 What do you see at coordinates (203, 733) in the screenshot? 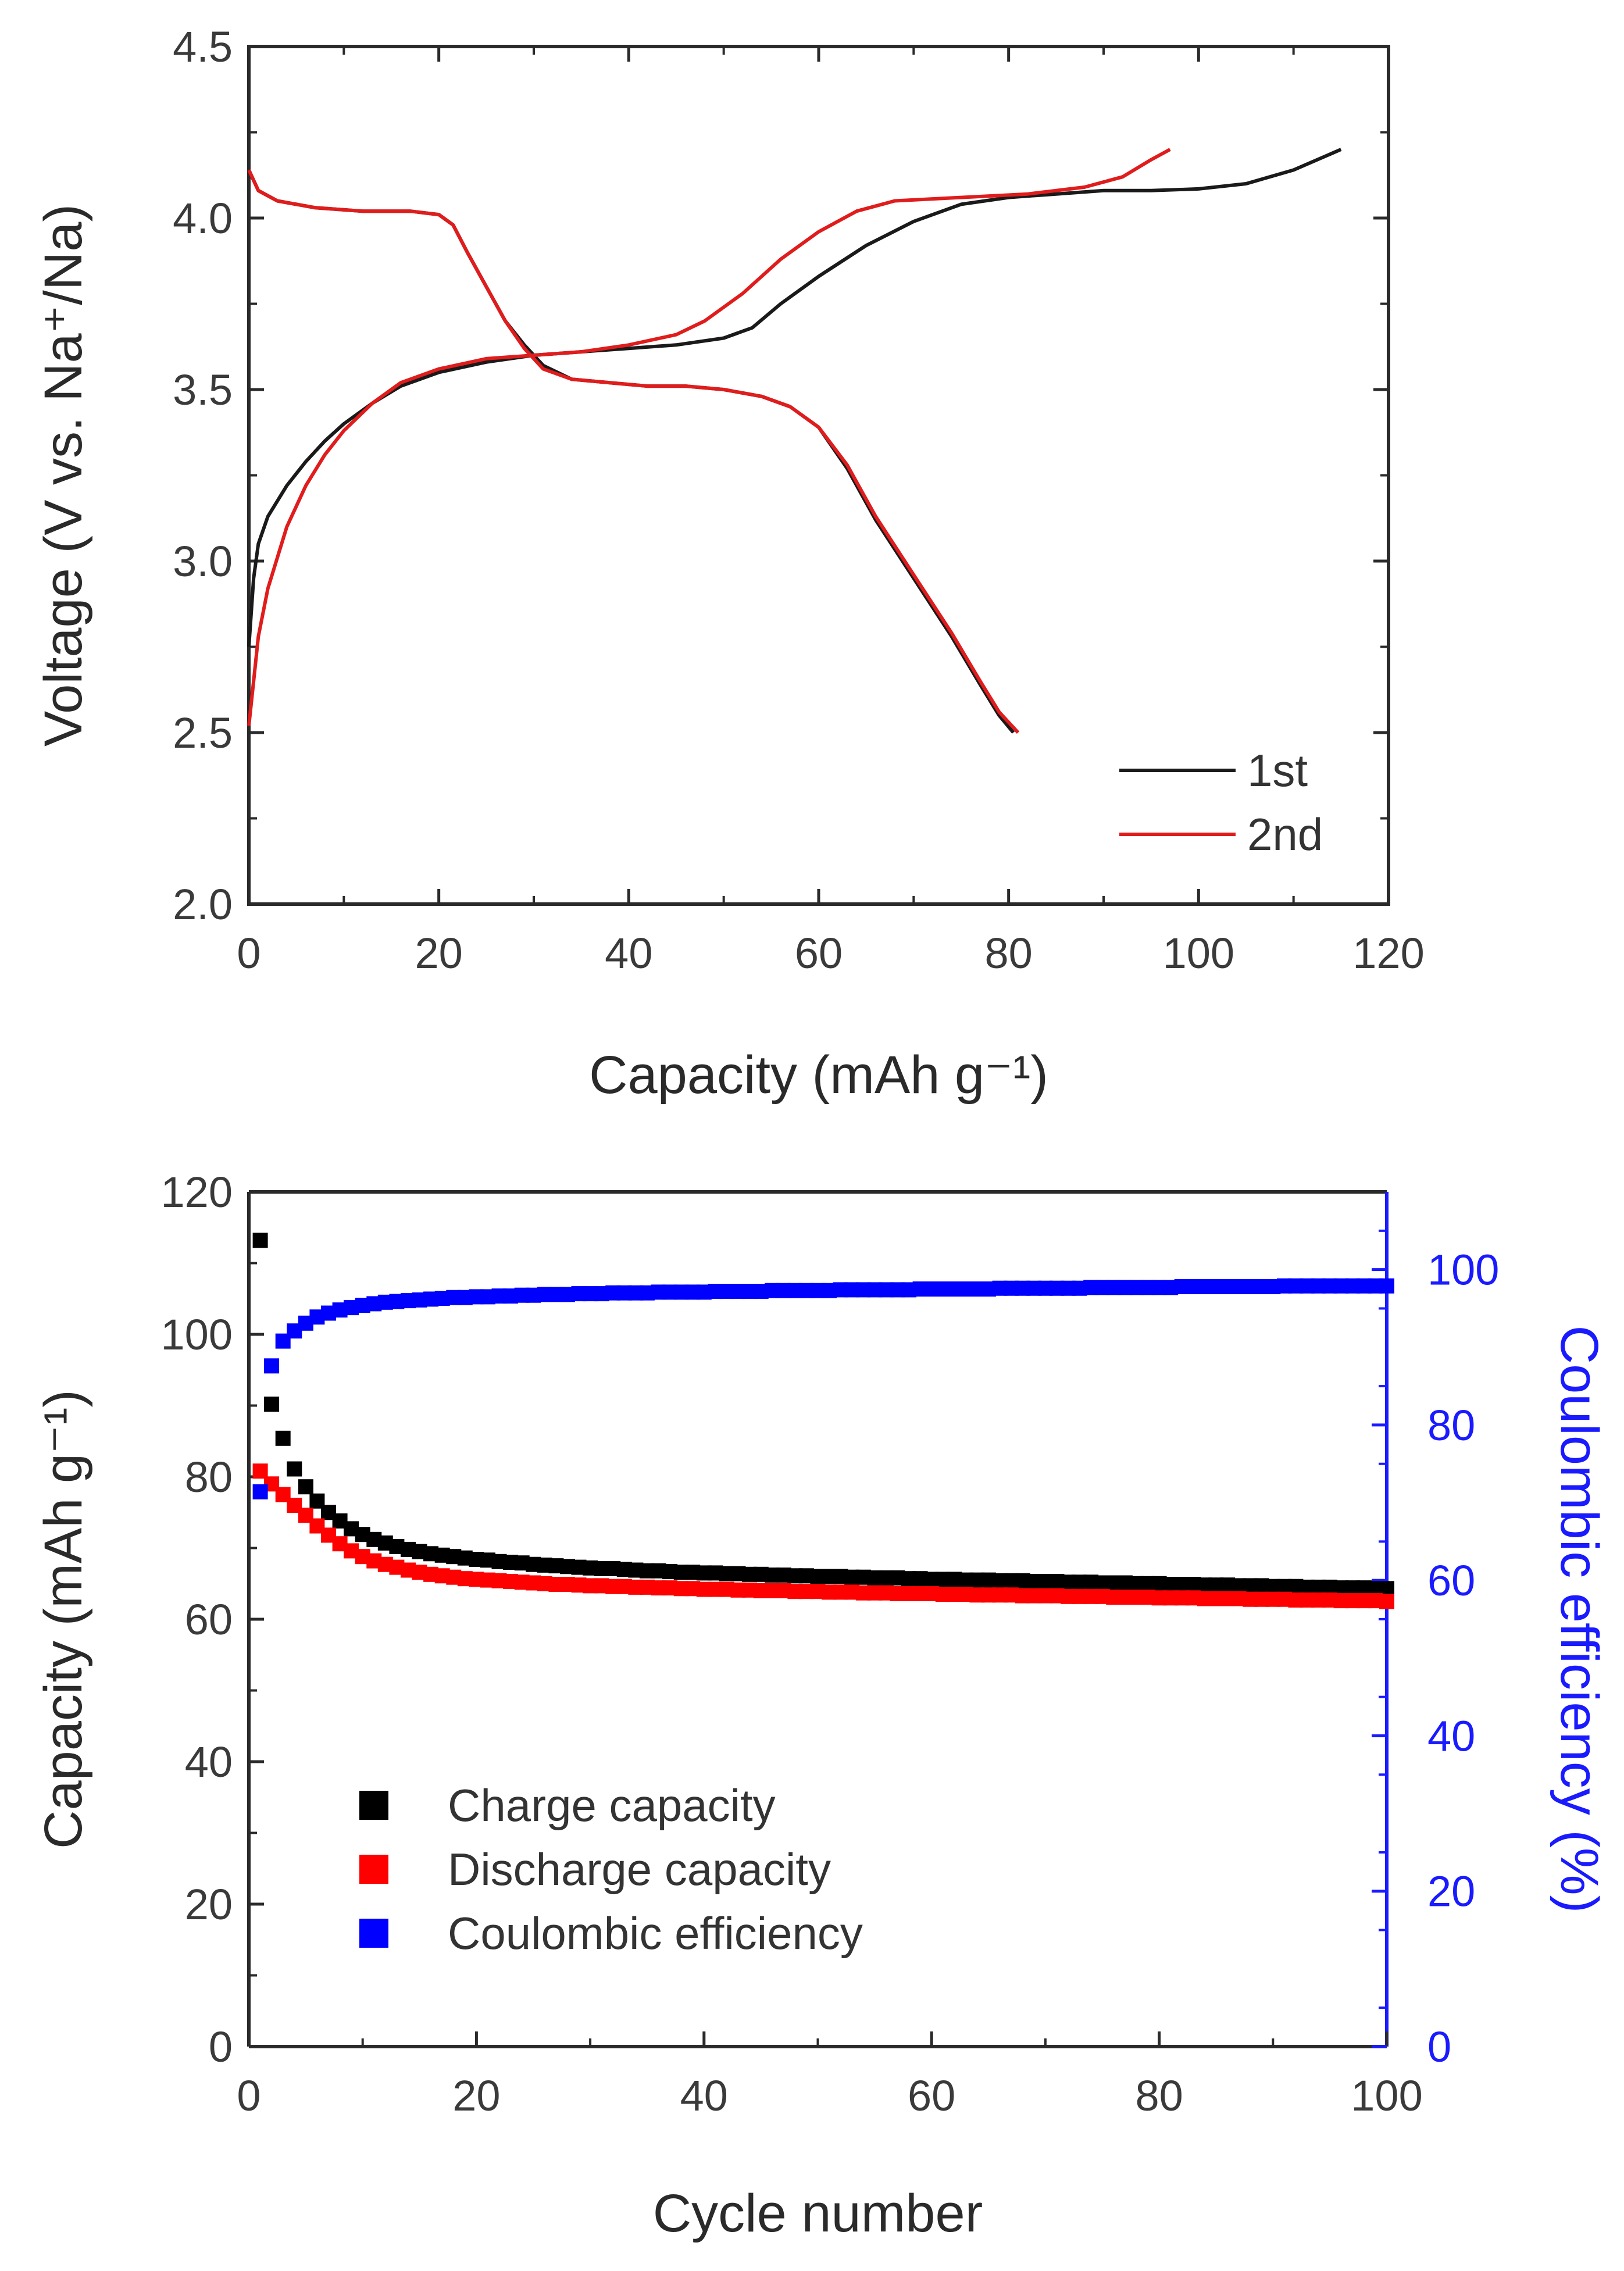
I see `y-tick-label: 2.5` at bounding box center [203, 733].